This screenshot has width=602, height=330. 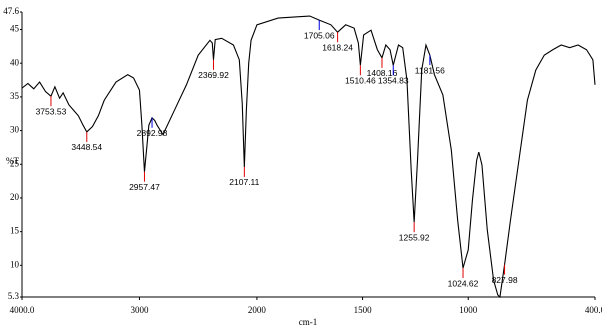 What do you see at coordinates (51, 111) in the screenshot?
I see `peak-label: 3753.53` at bounding box center [51, 111].